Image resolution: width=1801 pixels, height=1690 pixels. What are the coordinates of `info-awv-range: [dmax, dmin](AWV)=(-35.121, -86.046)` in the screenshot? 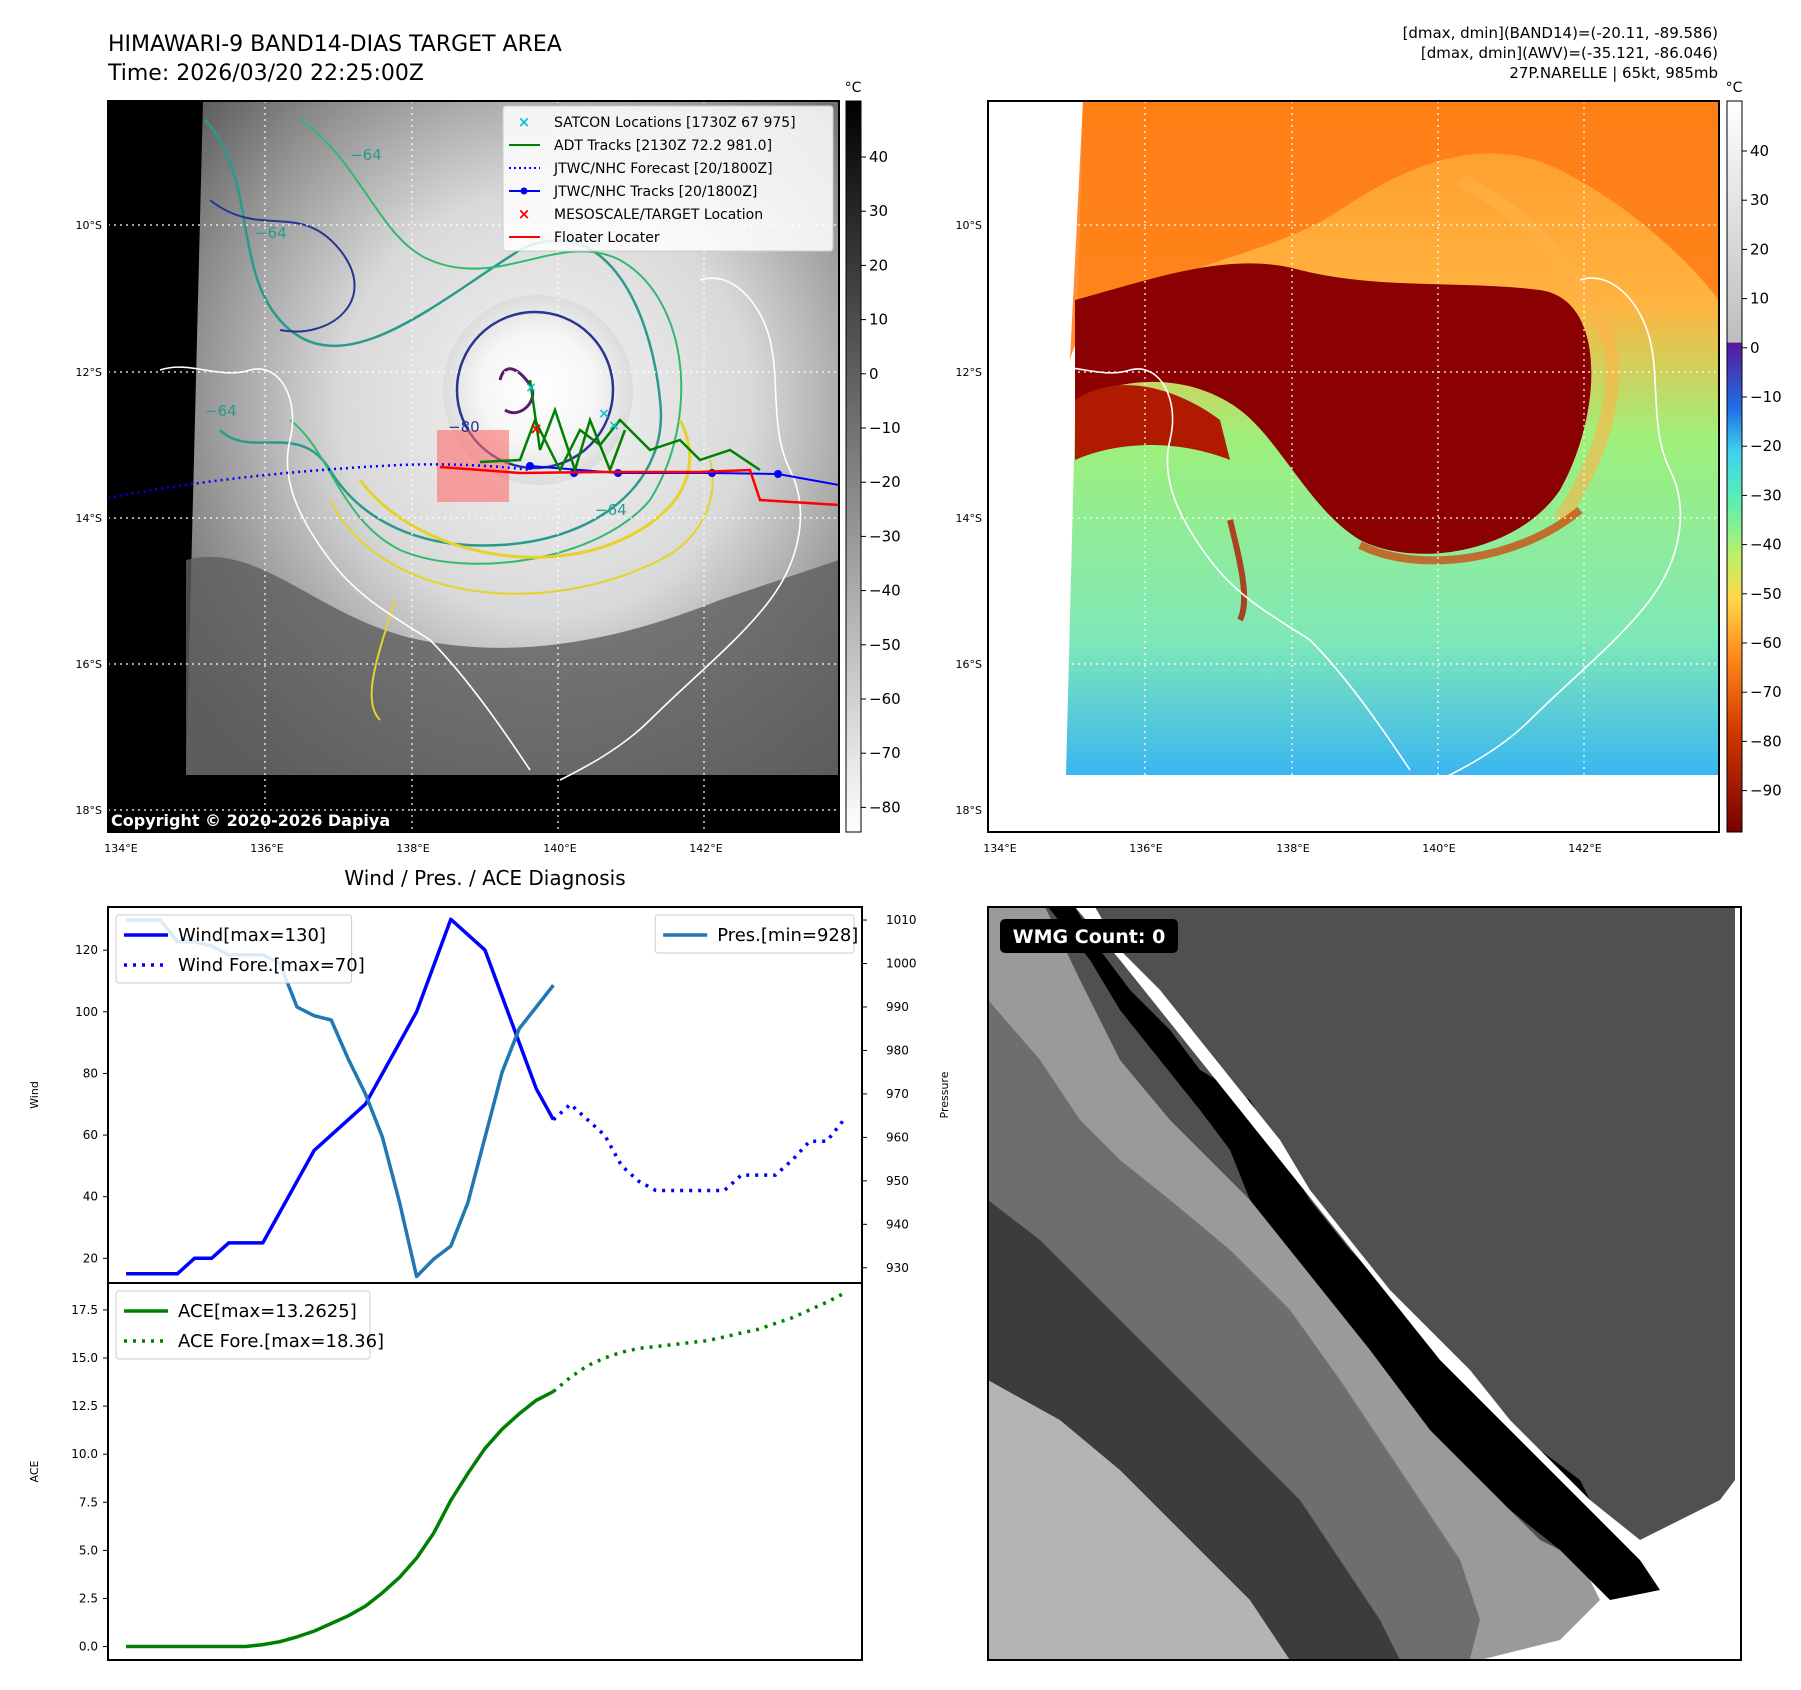 It's located at (1569, 53).